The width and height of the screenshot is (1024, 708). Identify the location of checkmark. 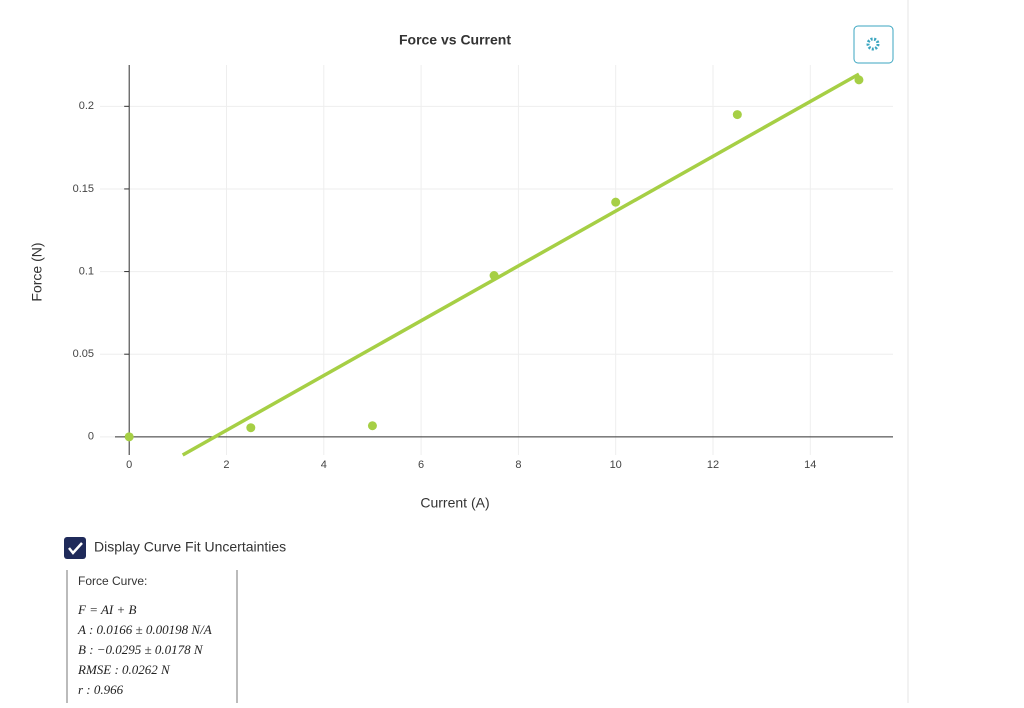
(75, 548).